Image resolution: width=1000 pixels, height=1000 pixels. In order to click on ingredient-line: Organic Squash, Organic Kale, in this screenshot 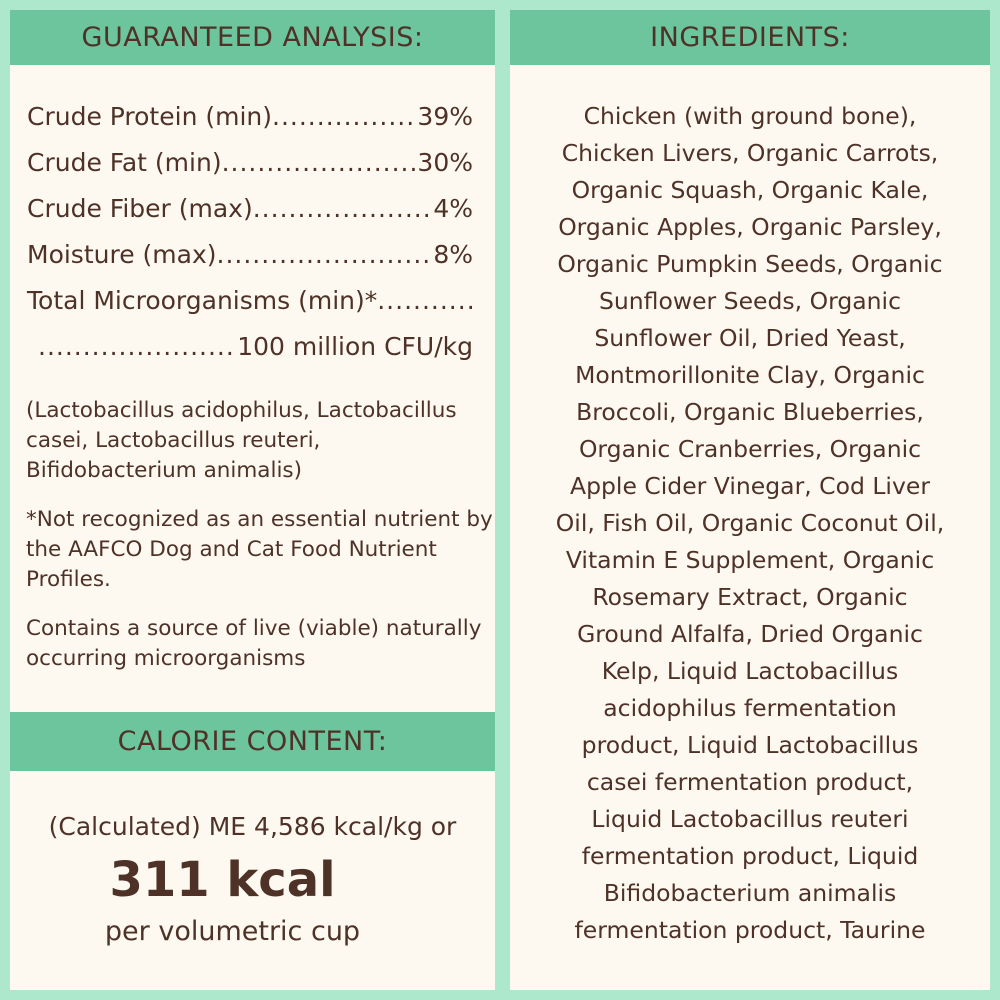, I will do `click(750, 190)`.